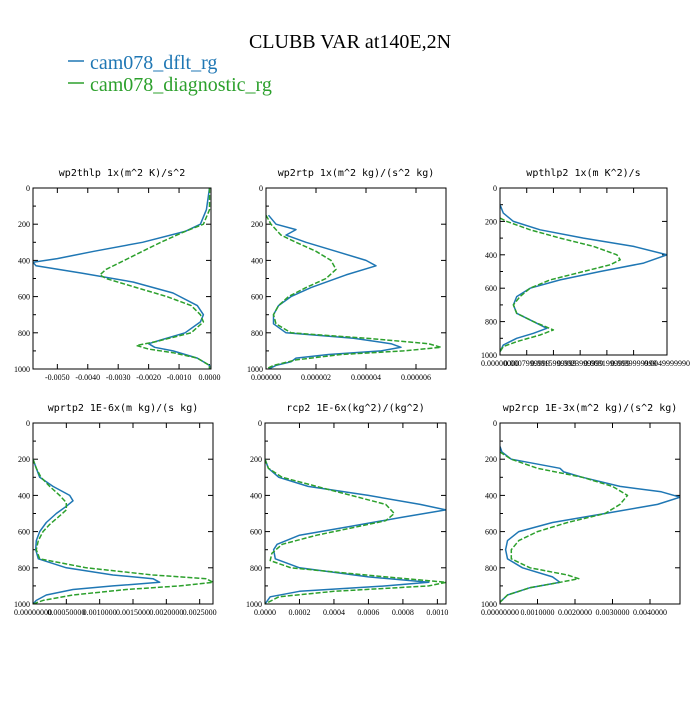 The image size is (700, 705). I want to click on x-tick-label: 0.0031999999, so click(607, 363).